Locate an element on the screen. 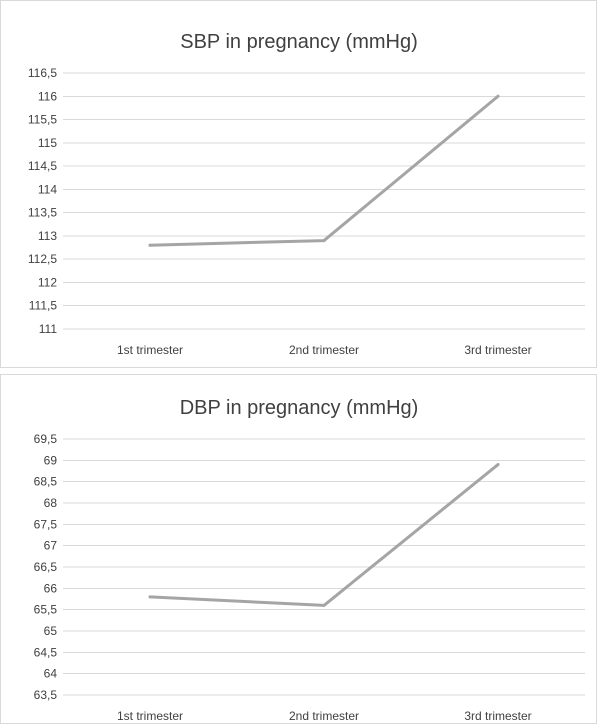 The height and width of the screenshot is (724, 598). y-tick-label: 113,5 is located at coordinates (42, 213).